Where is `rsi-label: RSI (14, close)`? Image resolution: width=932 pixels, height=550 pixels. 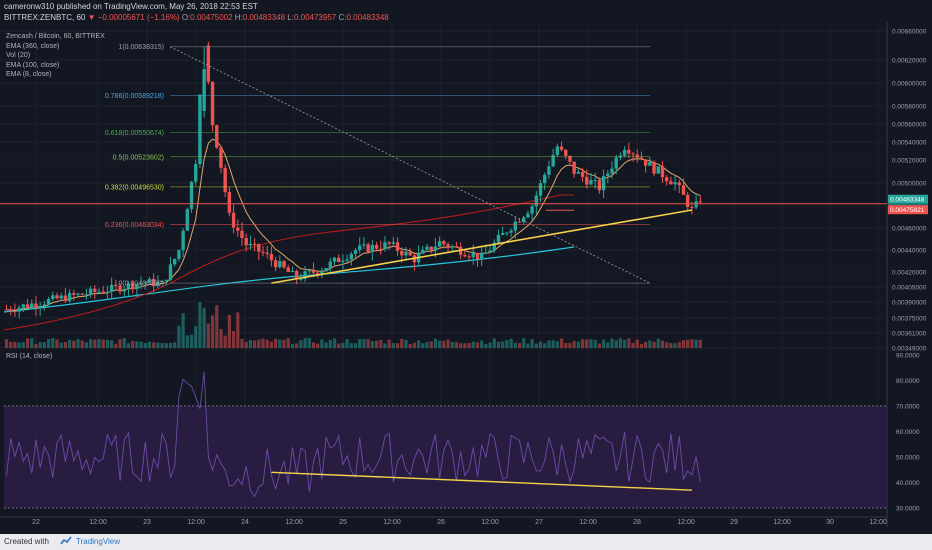 rsi-label: RSI (14, close) is located at coordinates (29, 356).